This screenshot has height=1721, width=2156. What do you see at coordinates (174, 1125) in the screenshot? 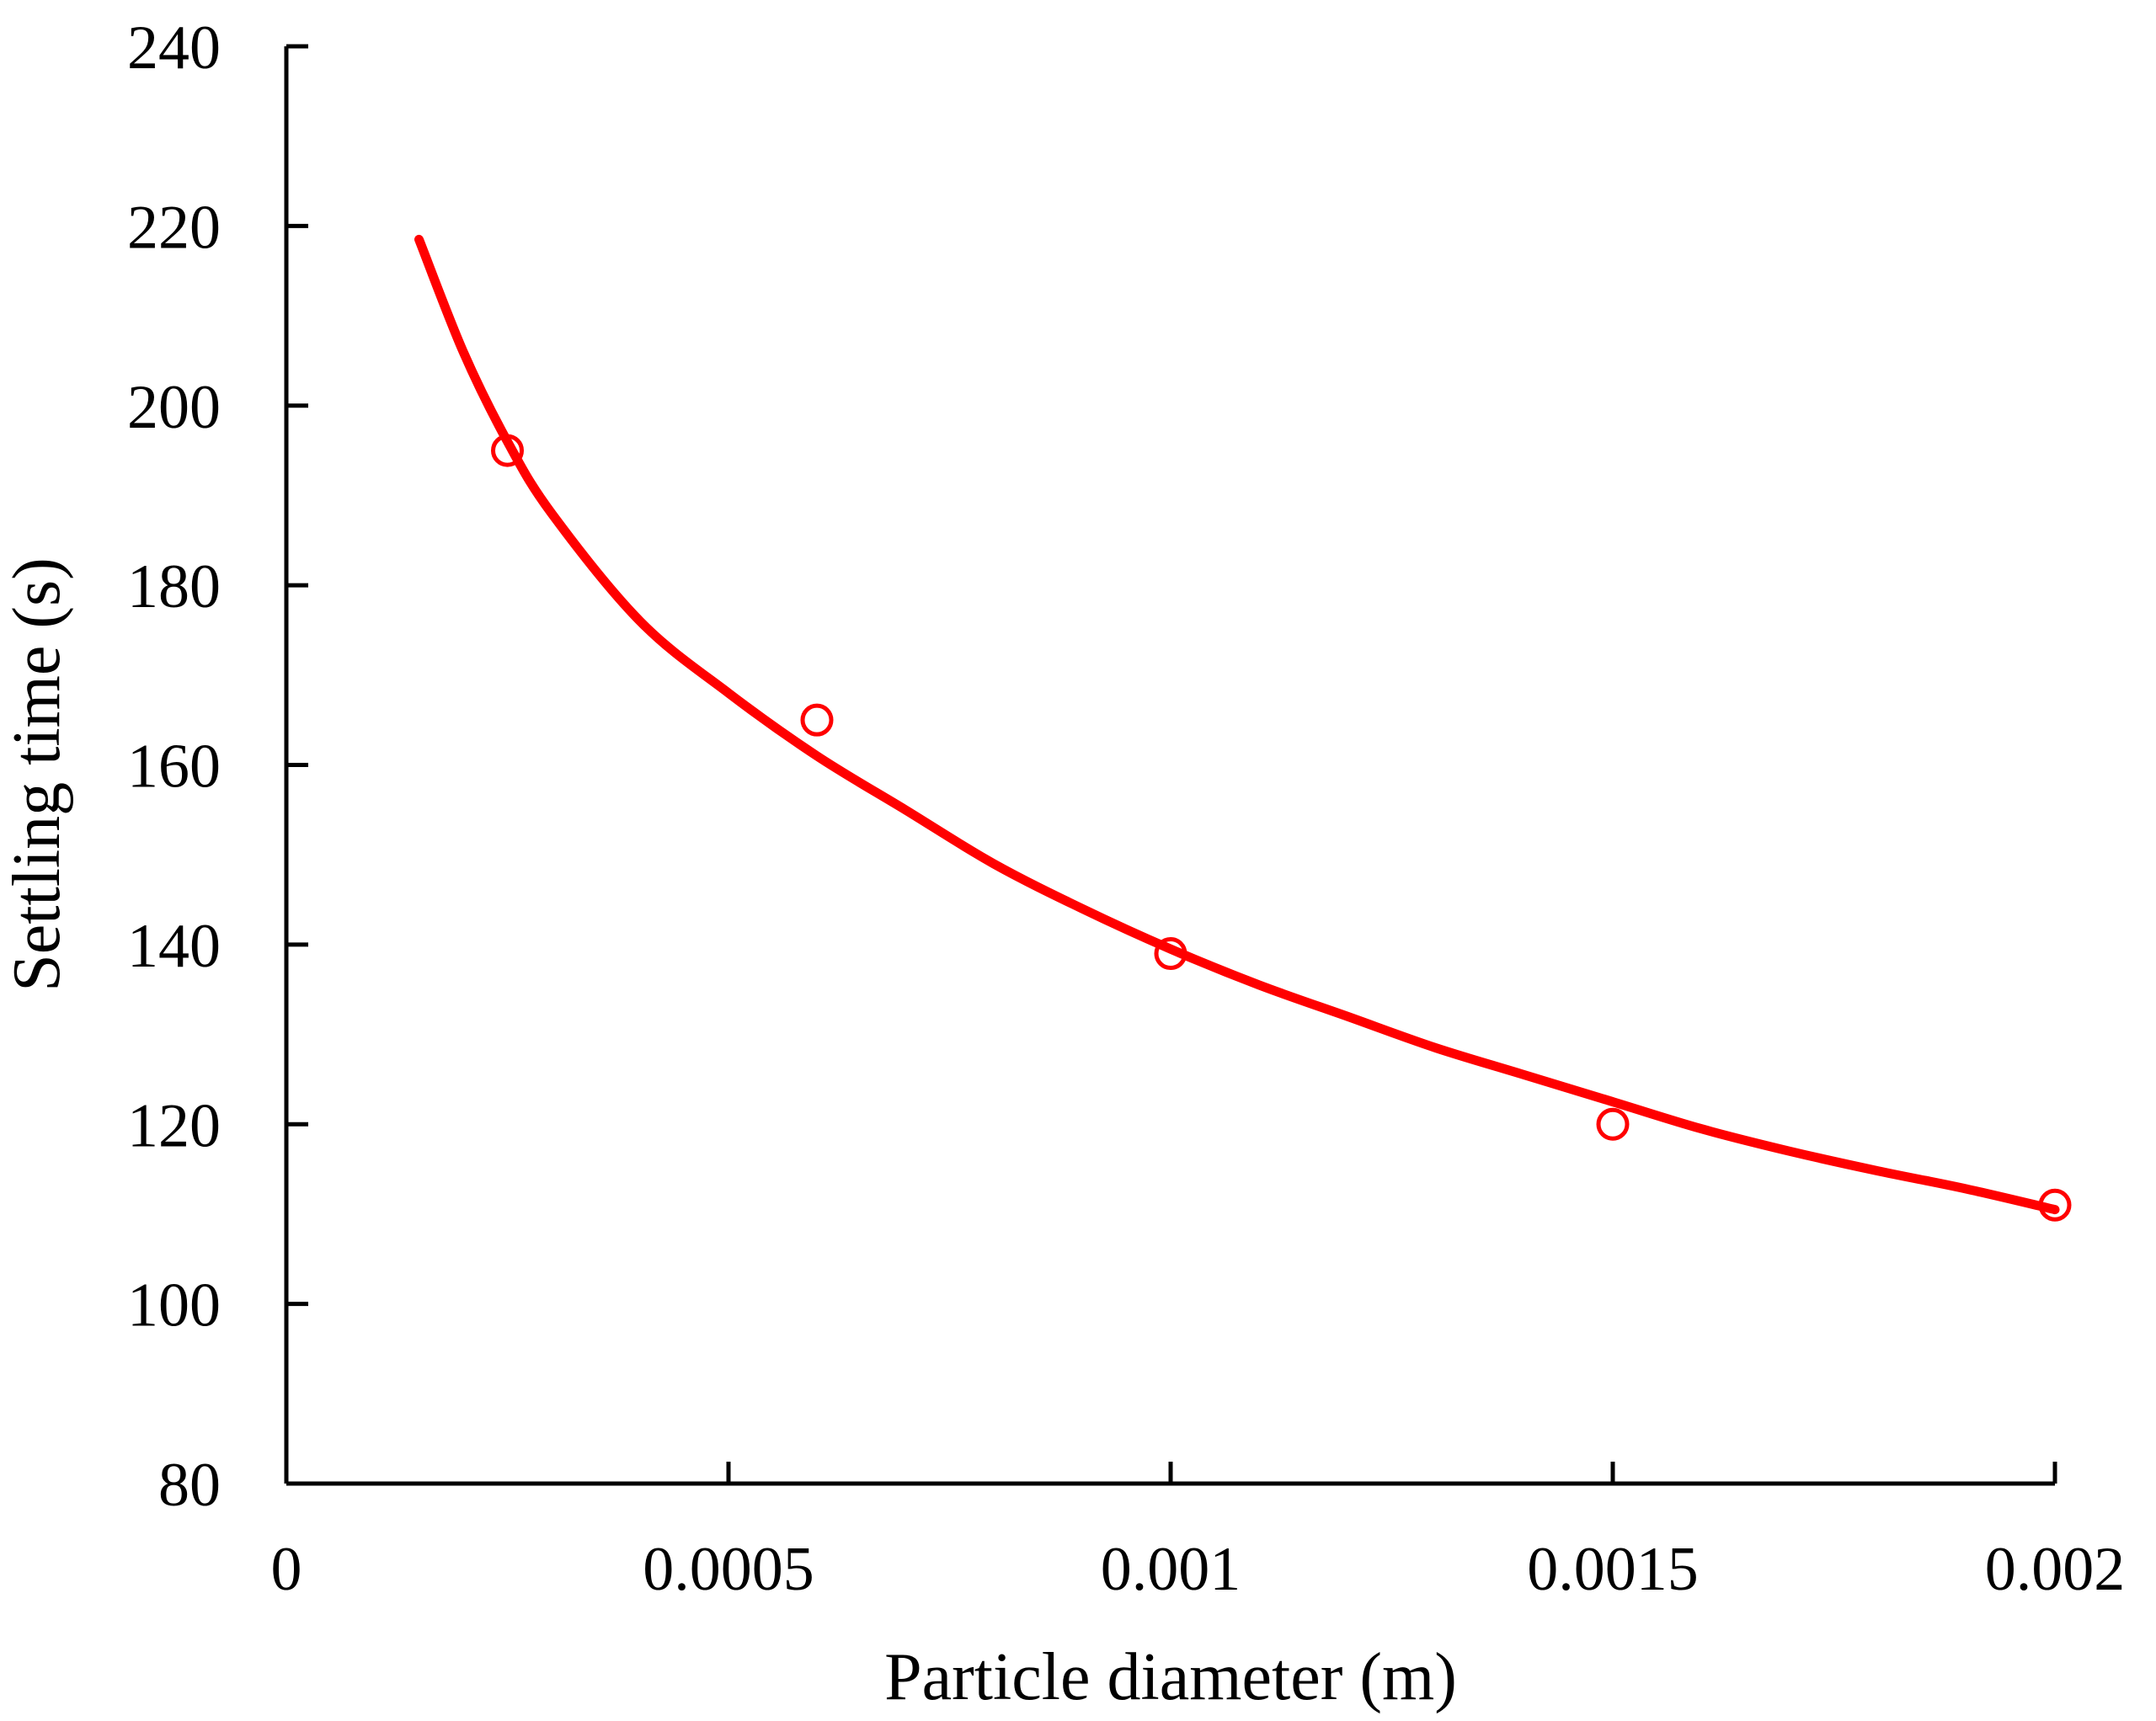
I see `y-tick-label: 120` at bounding box center [174, 1125].